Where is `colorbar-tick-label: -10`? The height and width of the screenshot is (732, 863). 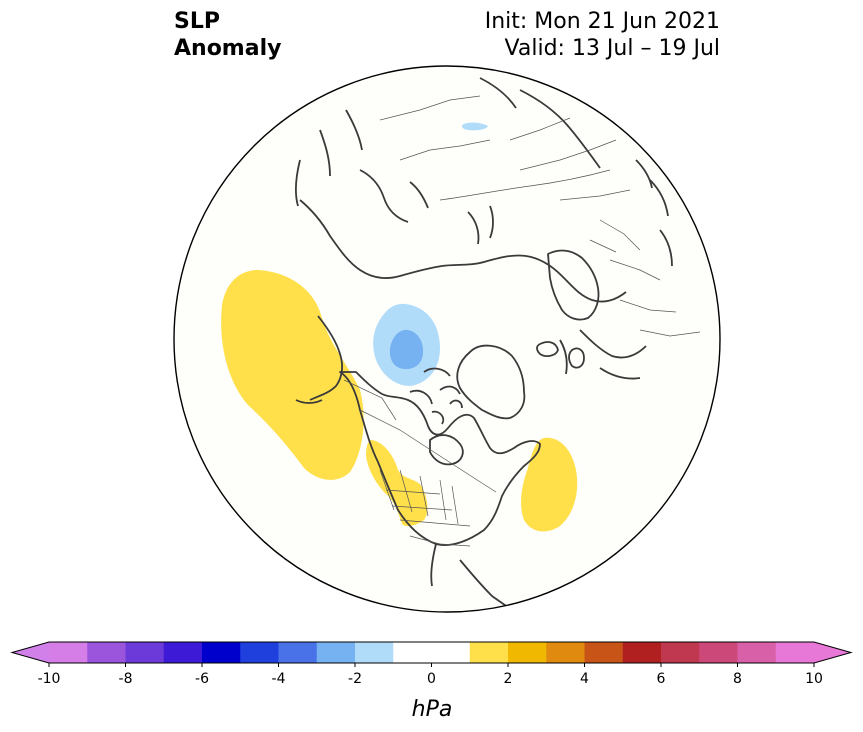 colorbar-tick-label: -10 is located at coordinates (49, 679).